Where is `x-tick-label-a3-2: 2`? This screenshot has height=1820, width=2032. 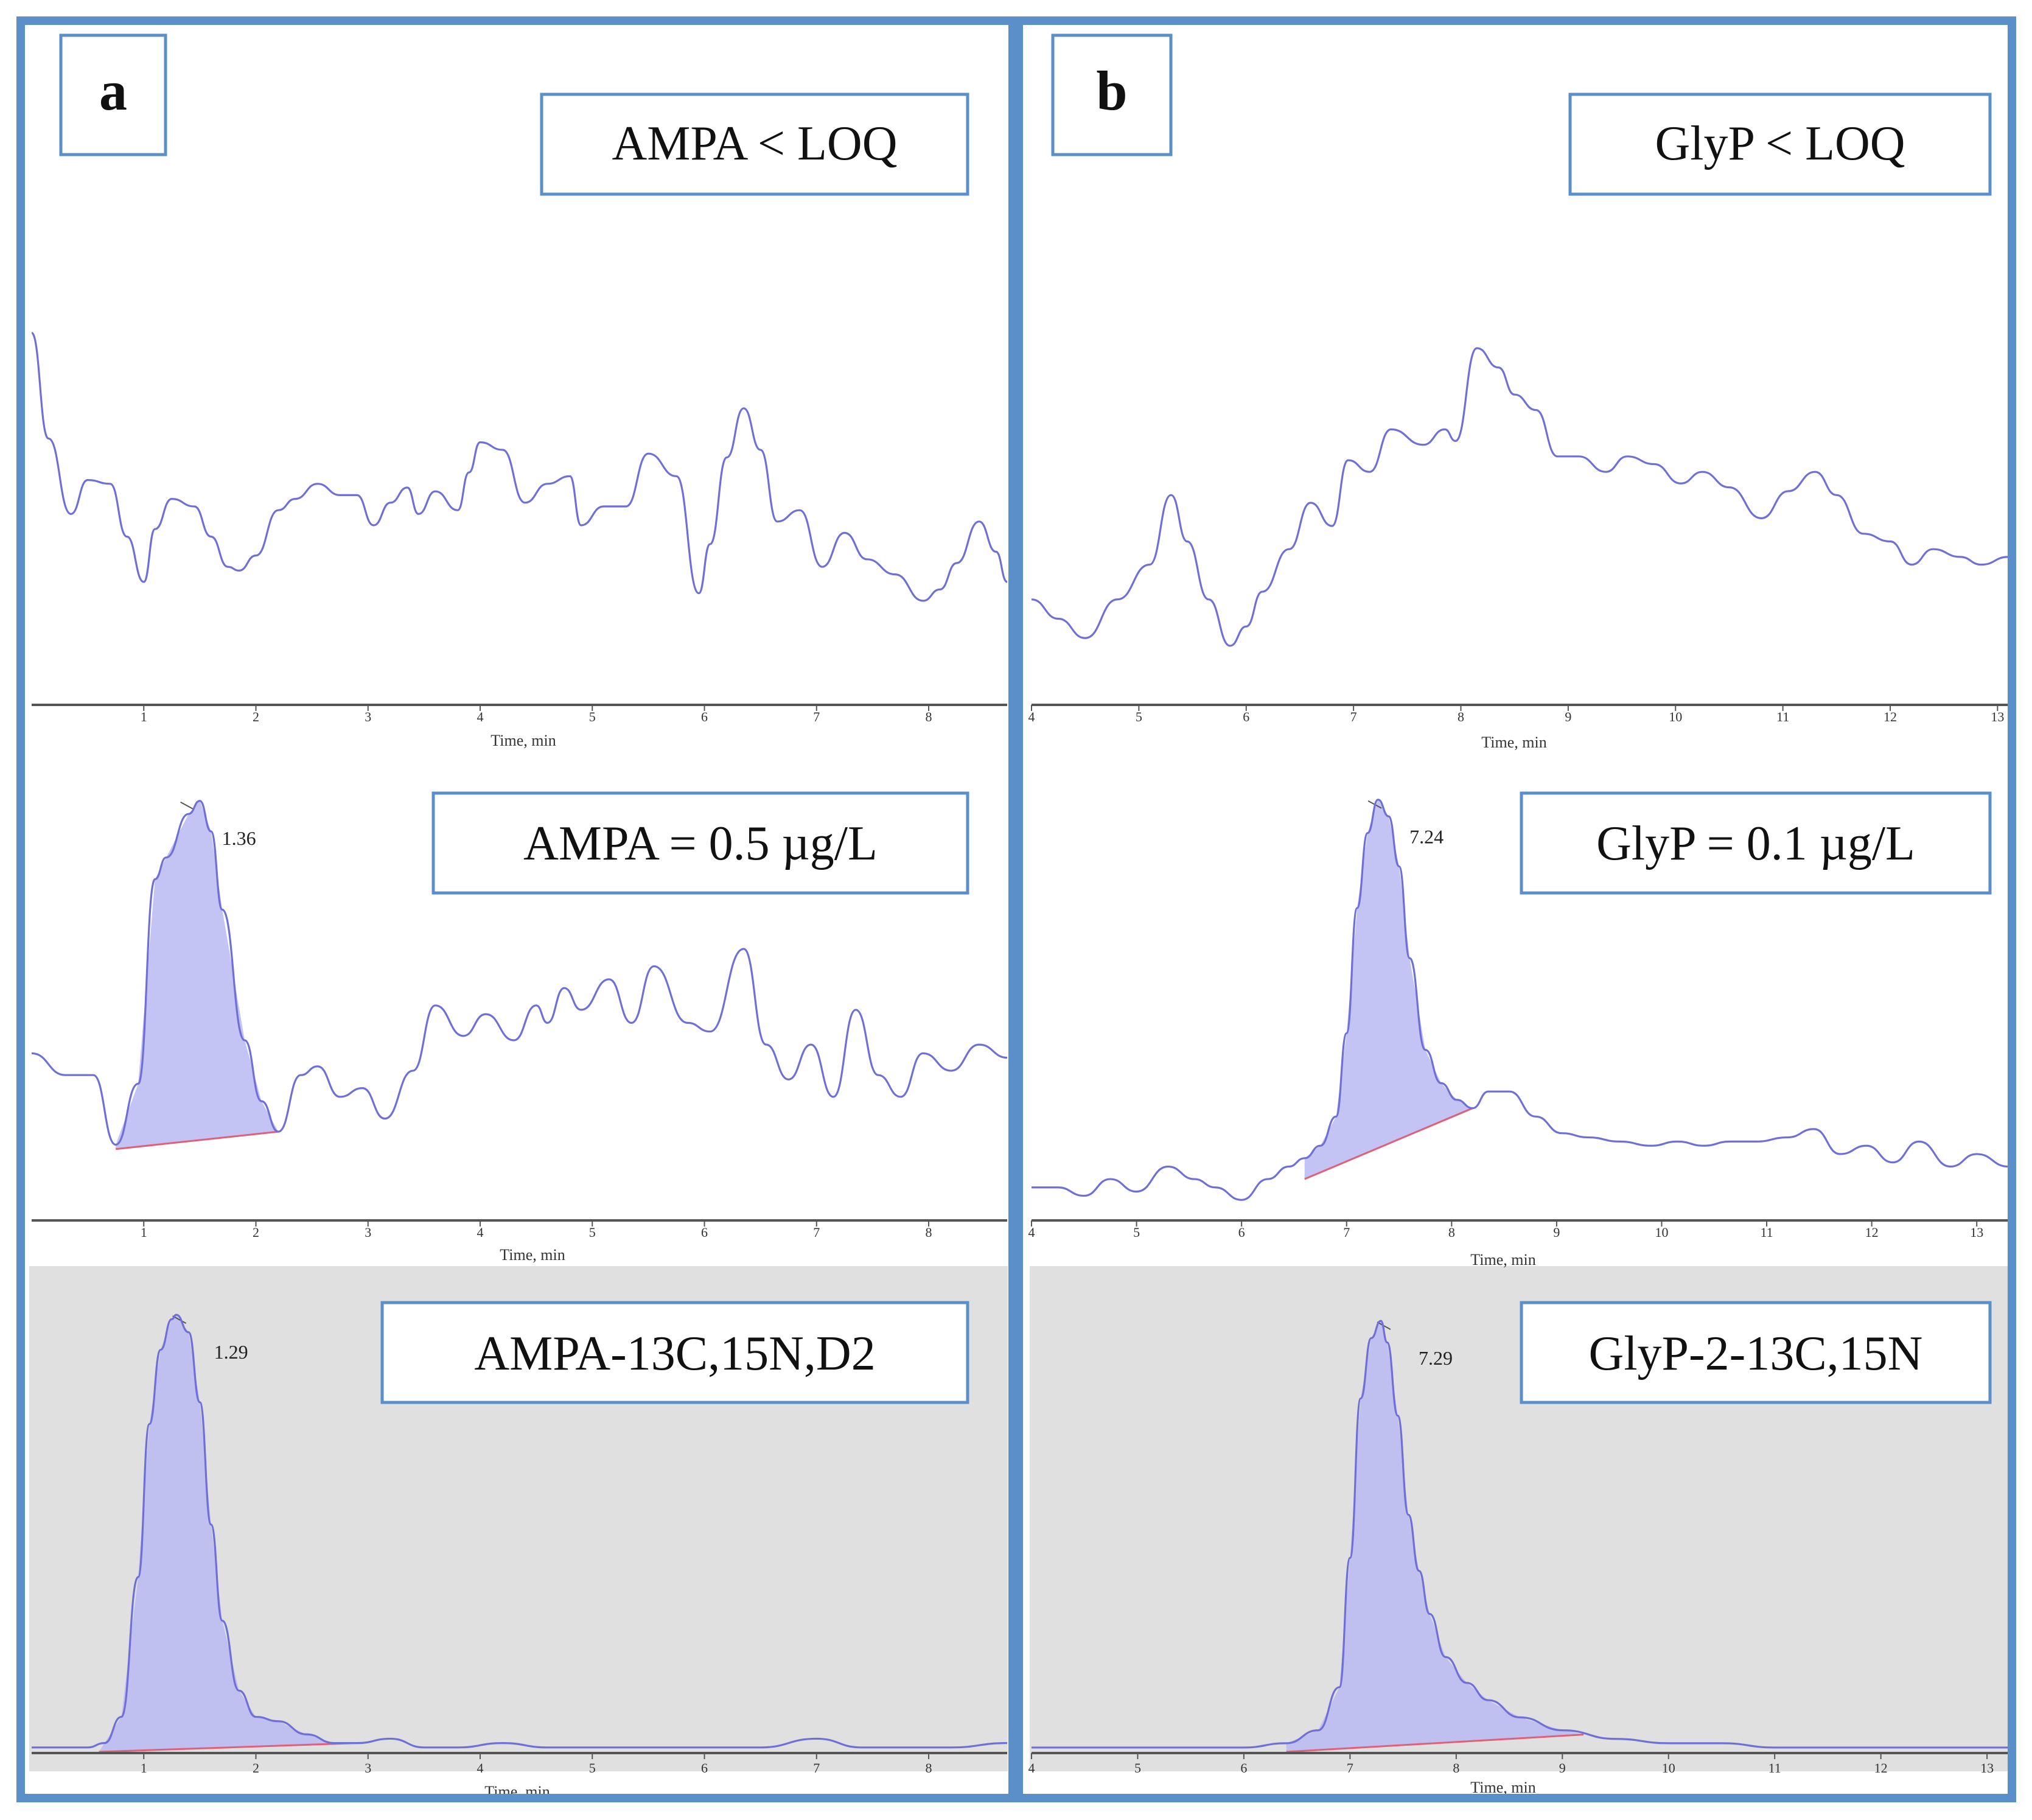 x-tick-label-a3-2: 2 is located at coordinates (256, 1768).